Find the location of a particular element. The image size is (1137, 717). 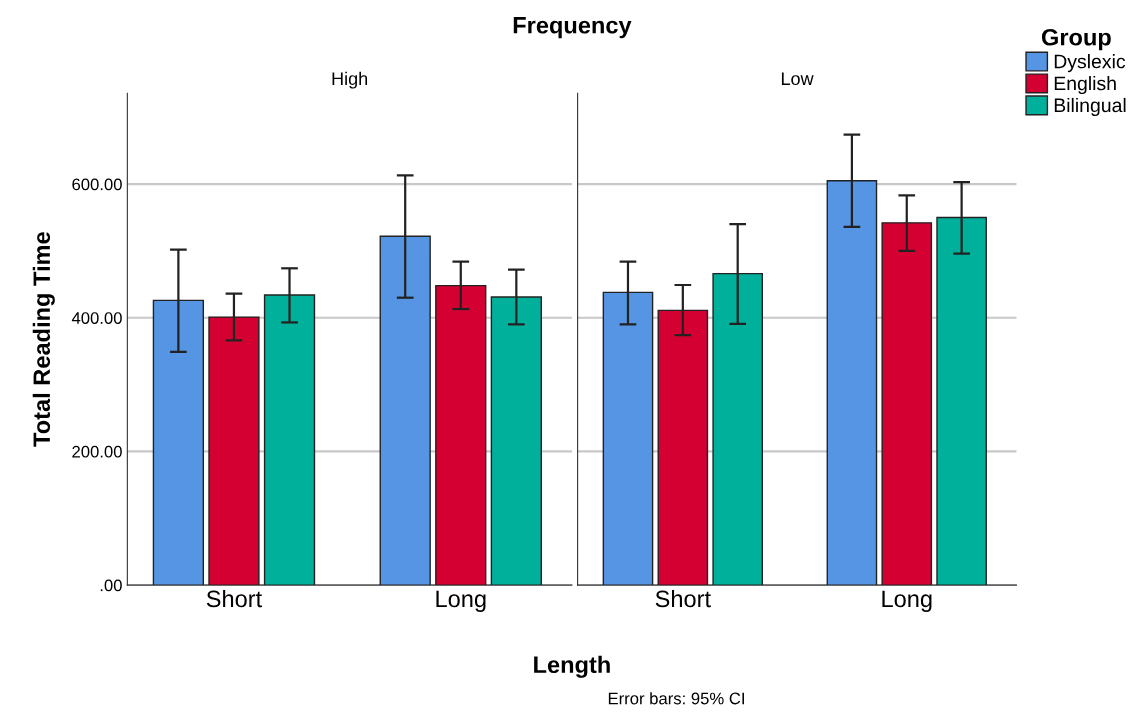

x-axis-title: Length is located at coordinates (572, 666).